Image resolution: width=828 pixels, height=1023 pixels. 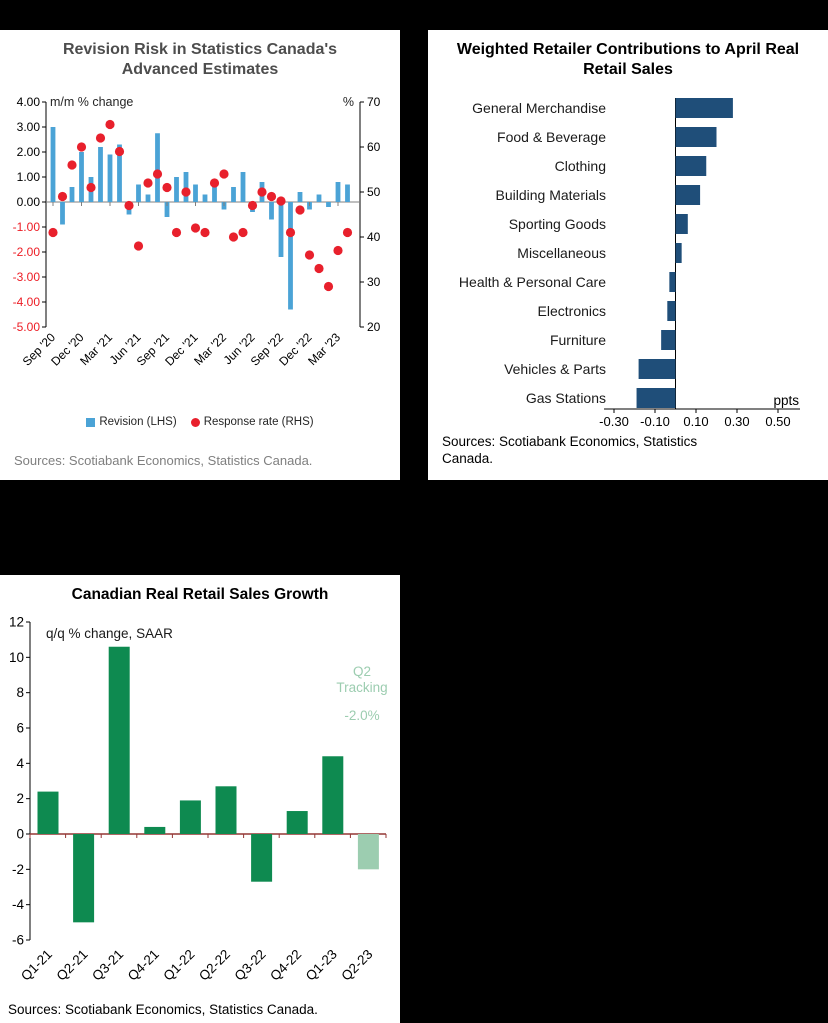 I want to click on y-axis-tick-label: -4, so click(x=18, y=904).